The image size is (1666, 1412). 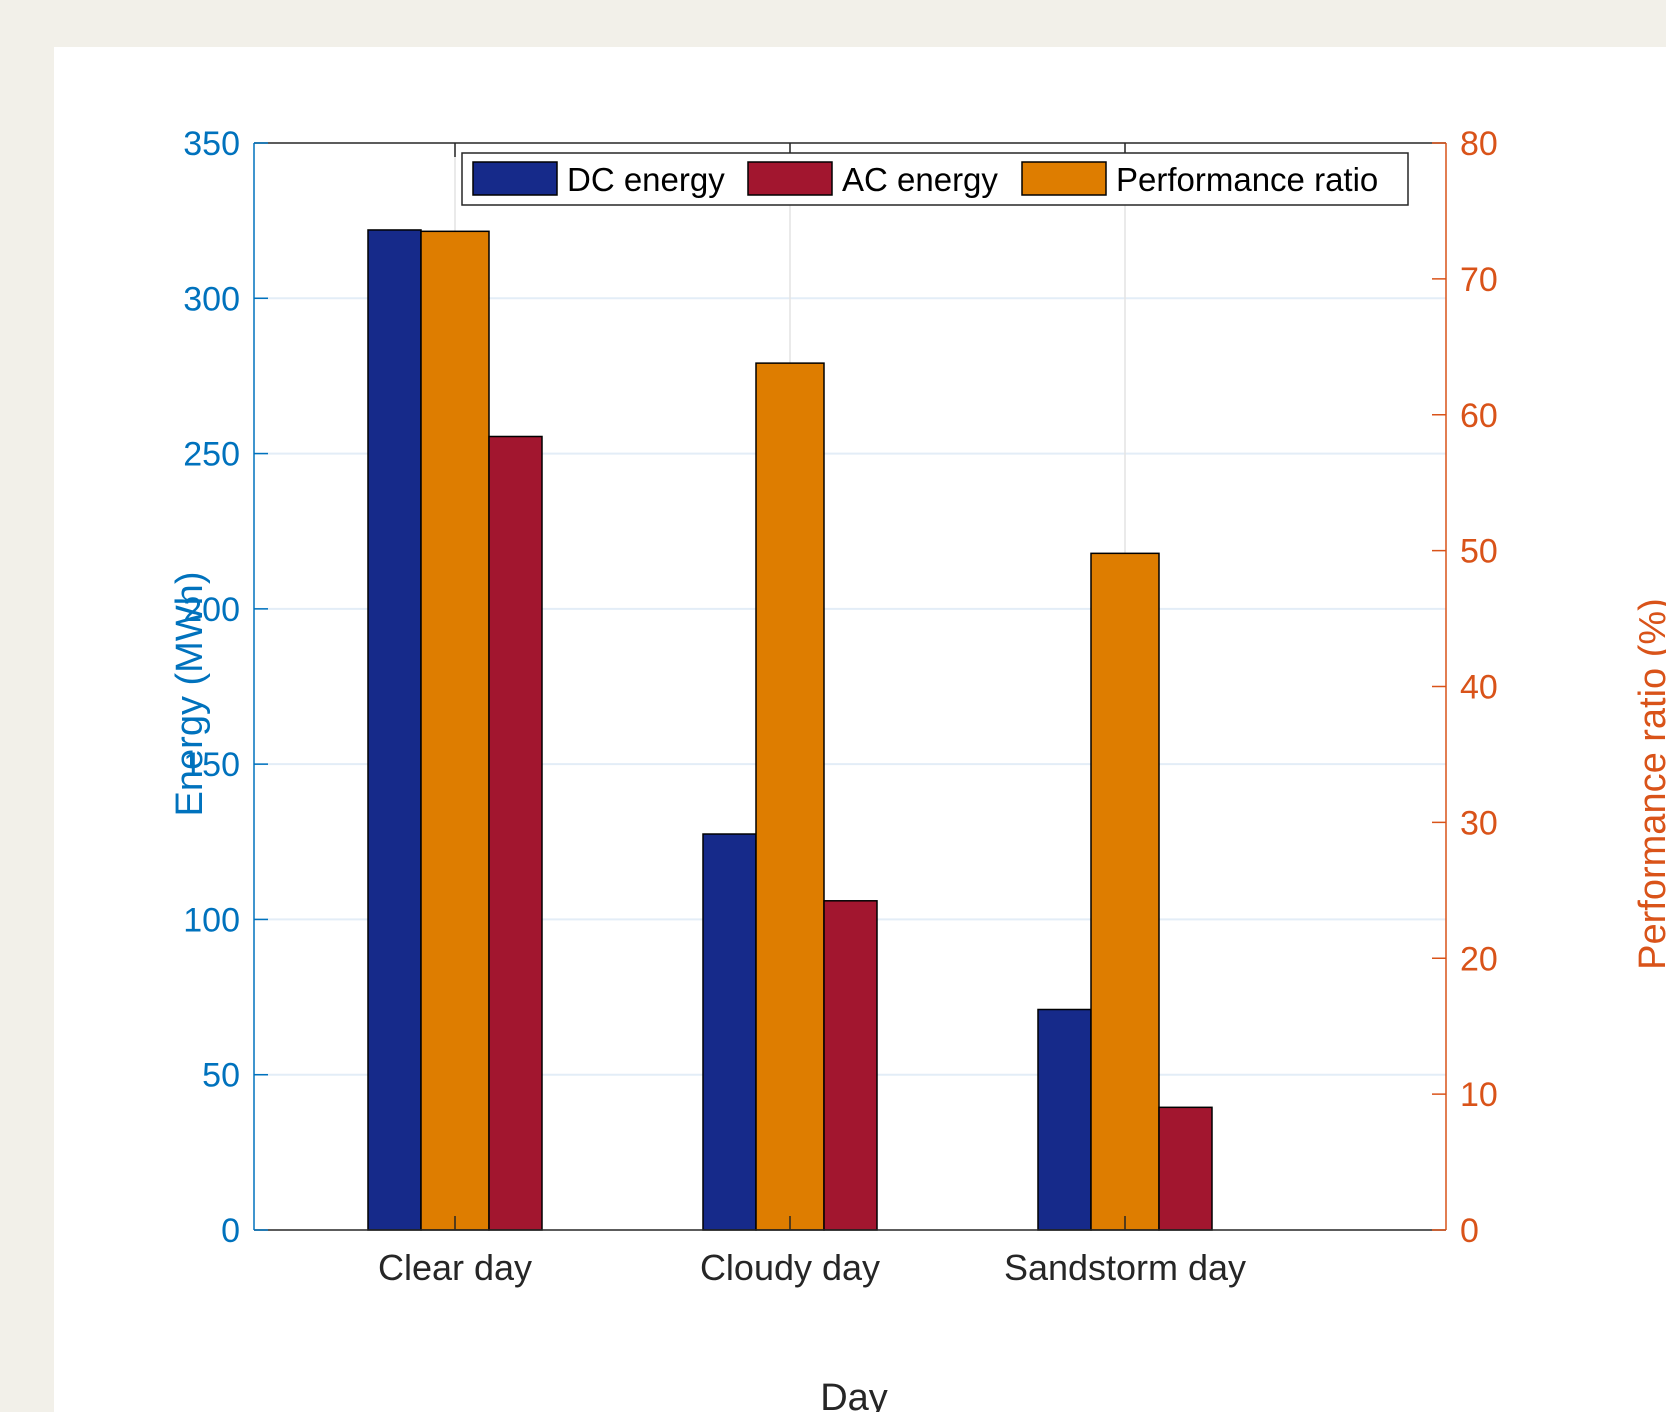 What do you see at coordinates (230, 1231) in the screenshot?
I see `y-tick-label-left: 0` at bounding box center [230, 1231].